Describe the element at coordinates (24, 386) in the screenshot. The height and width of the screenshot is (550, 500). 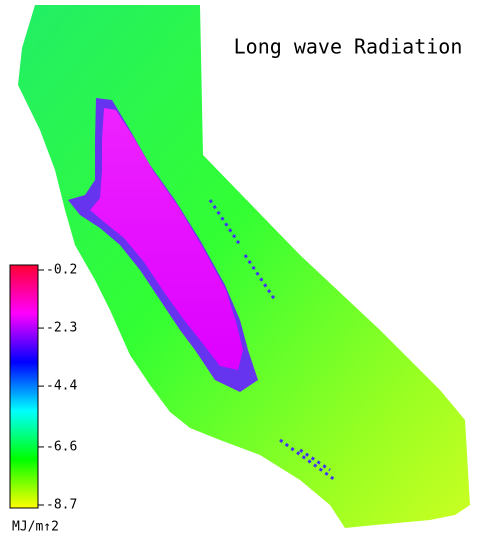
I see `colorbar` at that location.